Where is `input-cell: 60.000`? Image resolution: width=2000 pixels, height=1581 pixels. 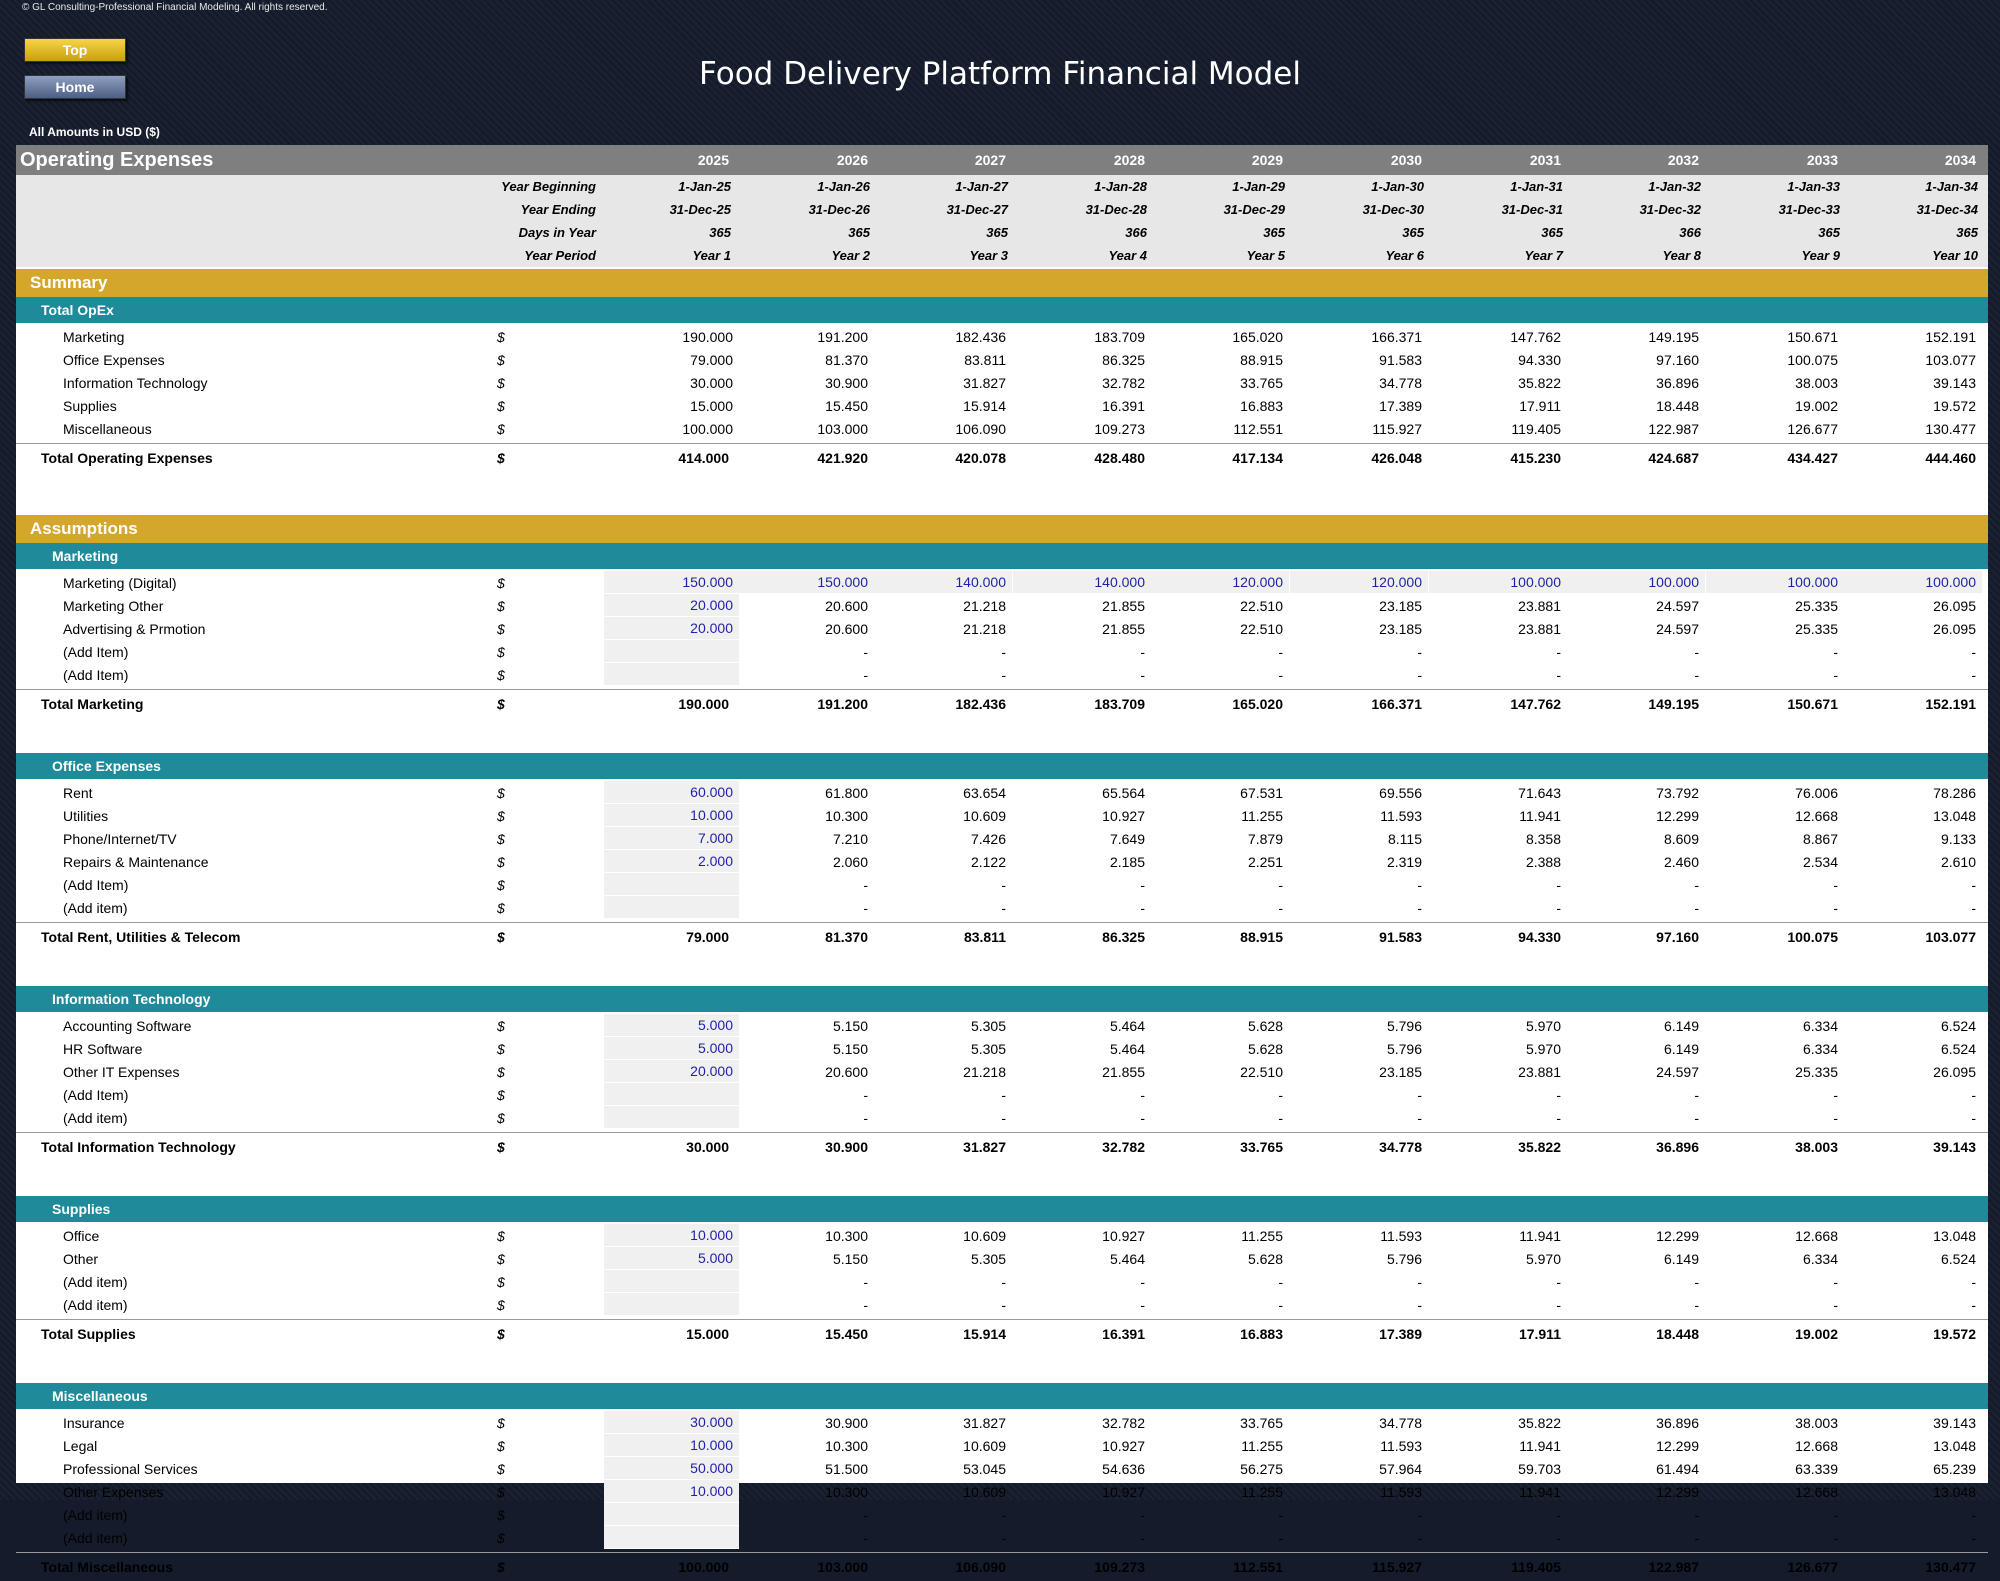 input-cell: 60.000 is located at coordinates (671, 792).